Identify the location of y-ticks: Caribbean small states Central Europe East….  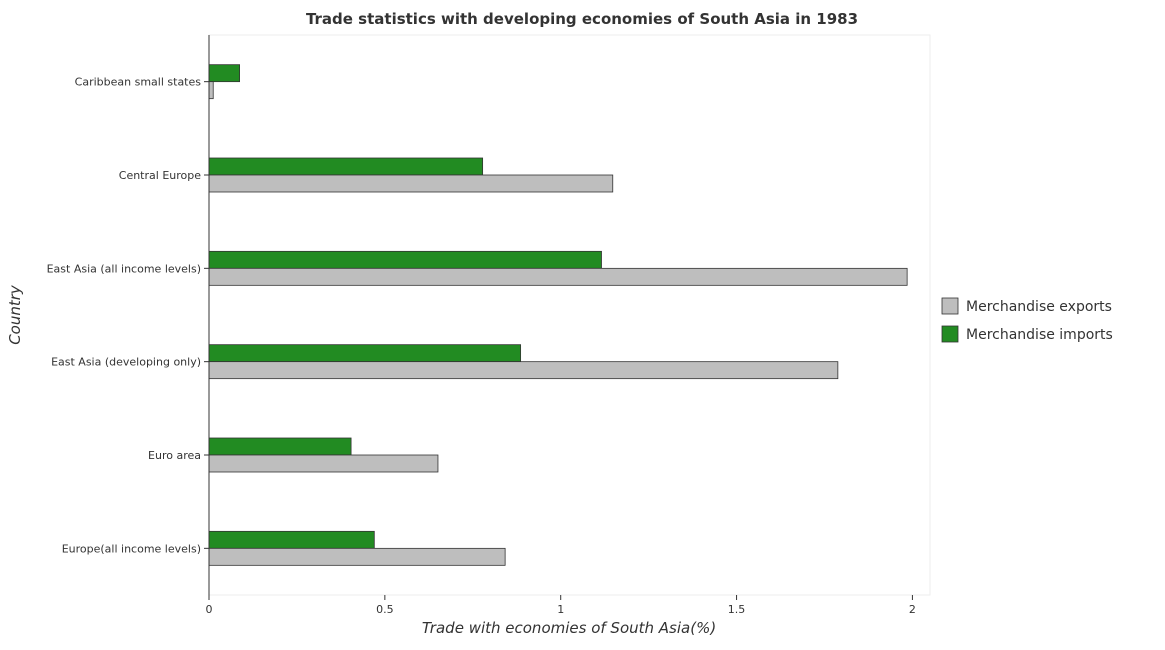
(128, 315).